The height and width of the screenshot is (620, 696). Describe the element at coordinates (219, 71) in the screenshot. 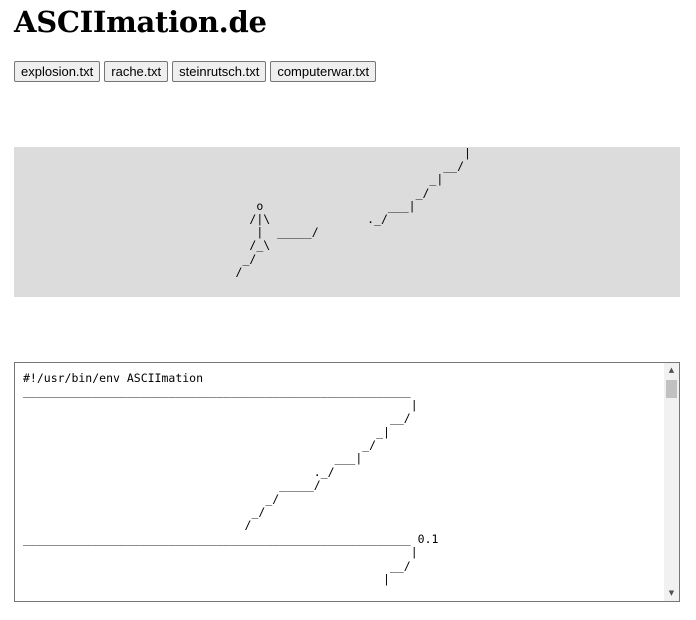

I see `file-button-steinrutsch: steinrutsch.txt` at that location.